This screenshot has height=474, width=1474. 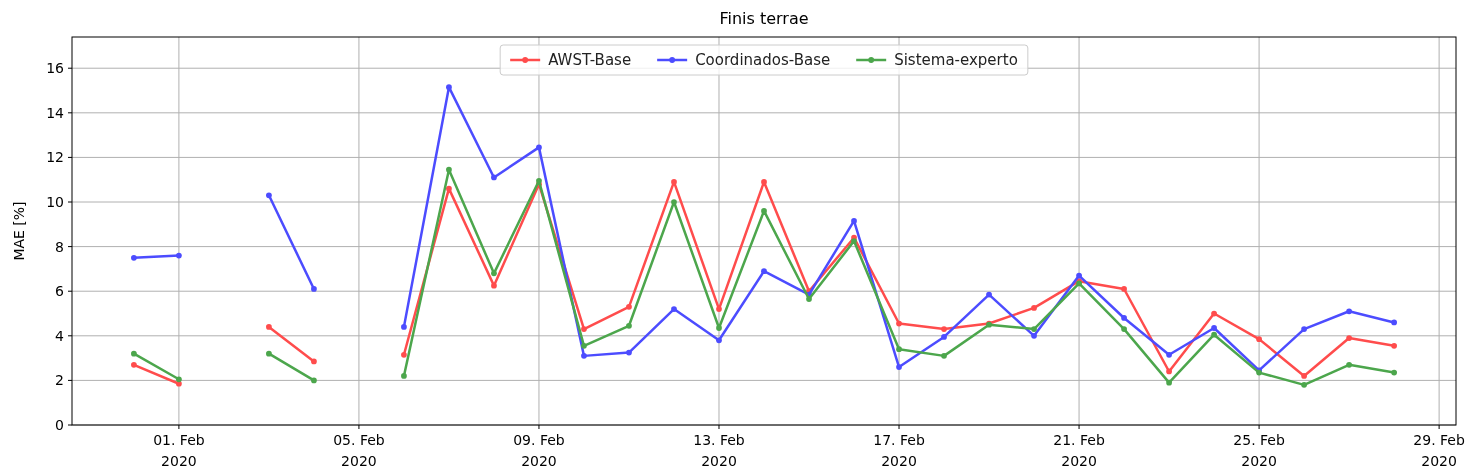 I want to click on x-tick-label: 17. Feb 2020, so click(x=899, y=450).